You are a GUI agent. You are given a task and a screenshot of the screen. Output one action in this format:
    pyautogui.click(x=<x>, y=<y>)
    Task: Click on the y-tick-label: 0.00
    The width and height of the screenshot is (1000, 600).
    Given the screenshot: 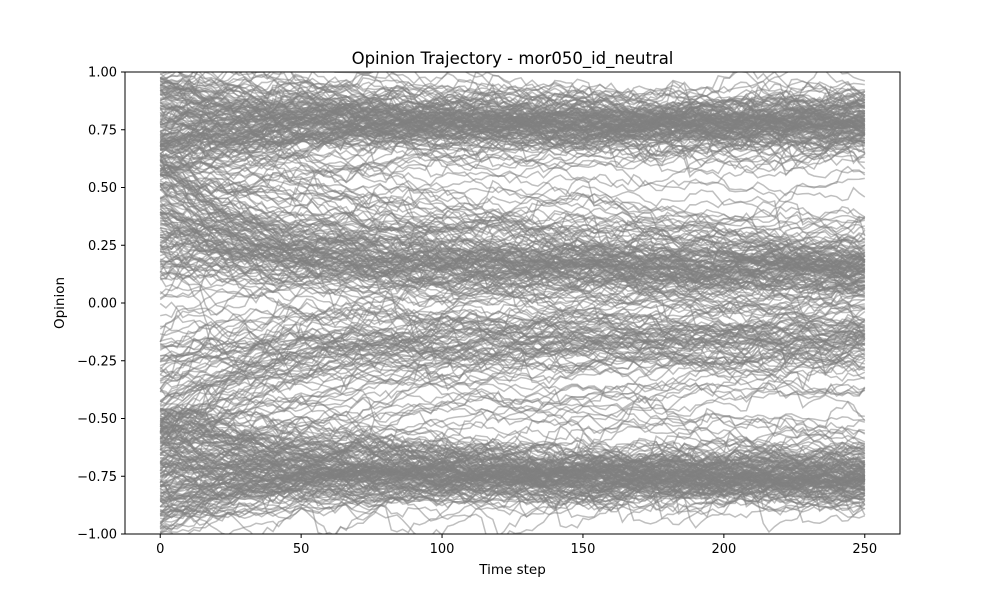 What is the action you would take?
    pyautogui.click(x=102, y=304)
    